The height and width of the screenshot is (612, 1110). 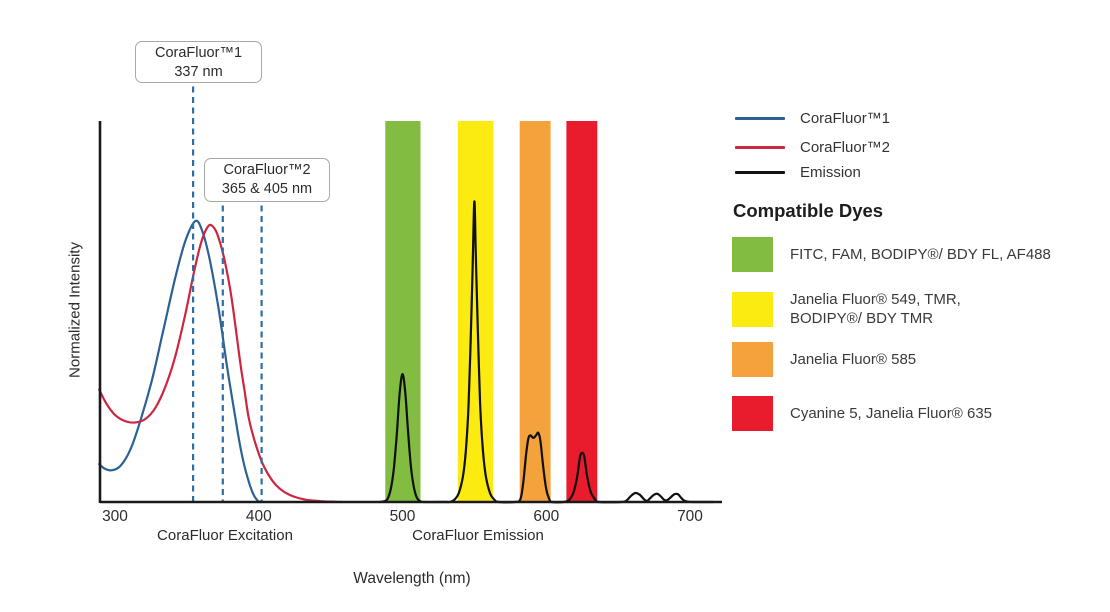 What do you see at coordinates (412, 578) in the screenshot?
I see `x-axis-title: Wavelength (nm)` at bounding box center [412, 578].